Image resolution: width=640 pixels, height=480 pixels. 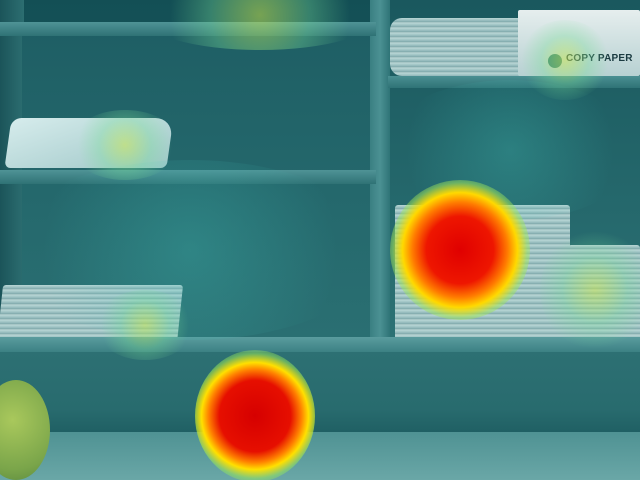 What do you see at coordinates (460, 250) in the screenshot?
I see `heatmap-hotspot-paper` at bounding box center [460, 250].